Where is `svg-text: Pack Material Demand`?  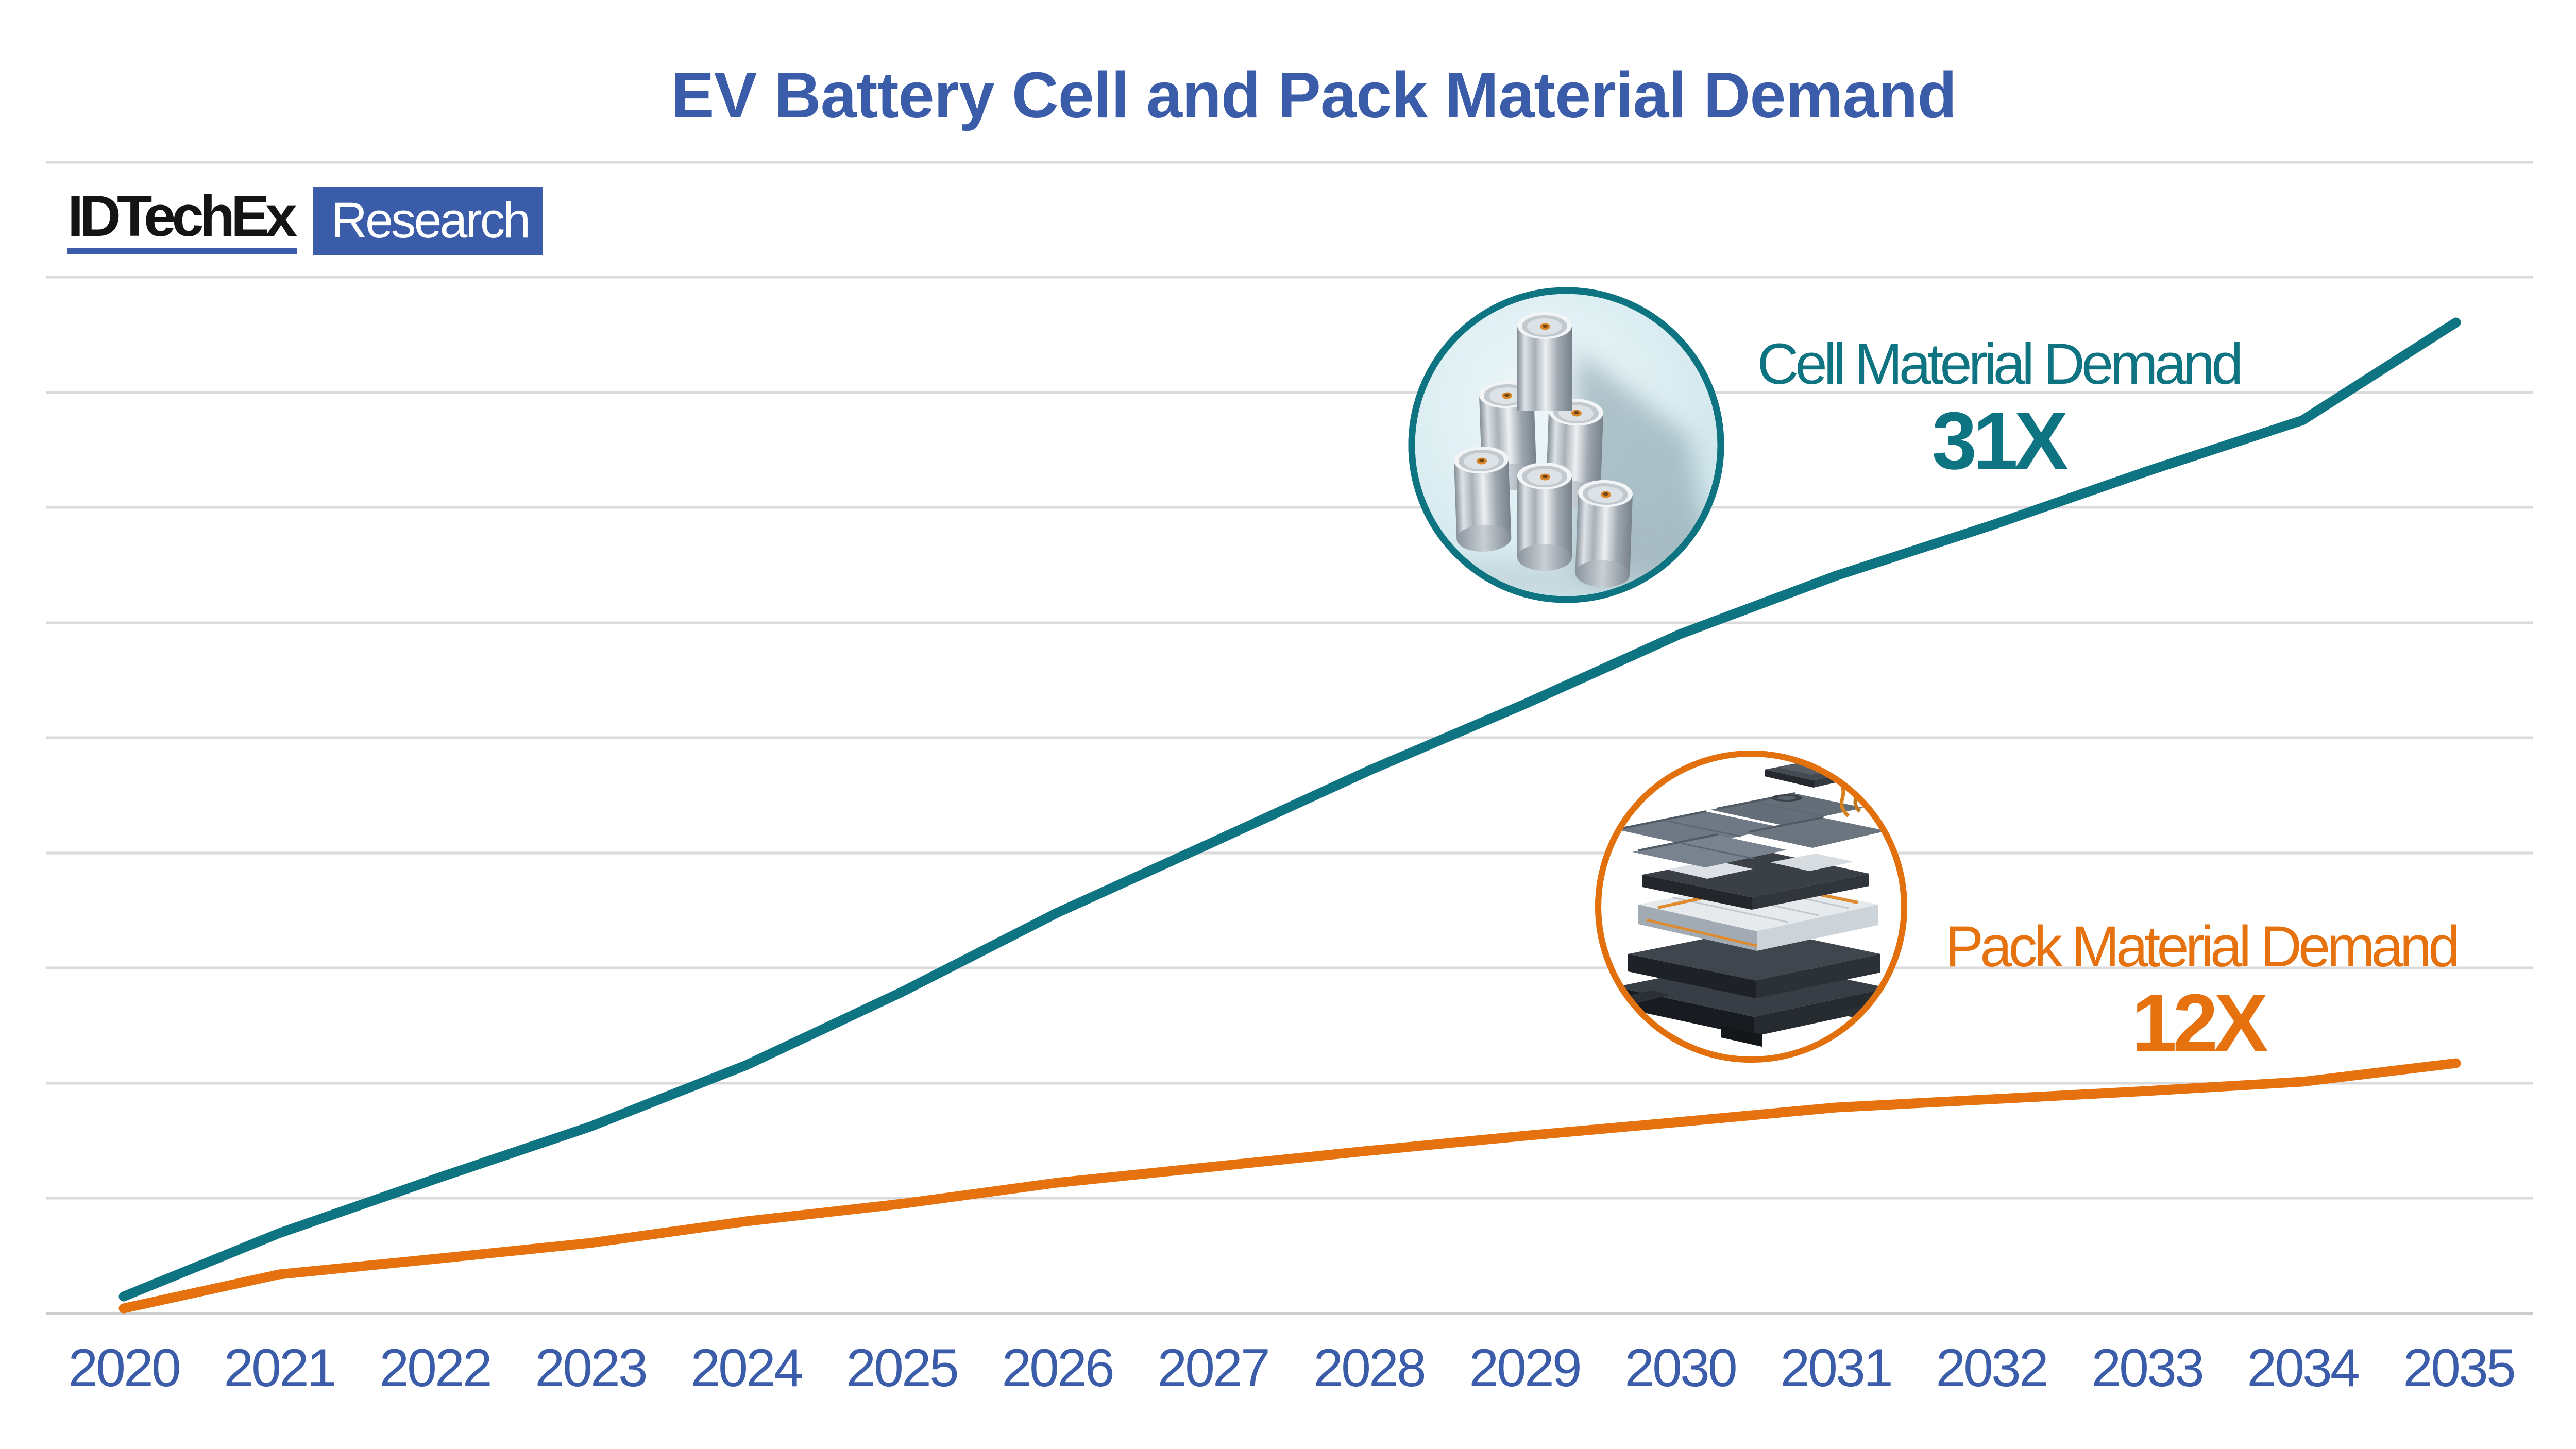
svg-text: Pack Material Demand is located at coordinates (2201, 947).